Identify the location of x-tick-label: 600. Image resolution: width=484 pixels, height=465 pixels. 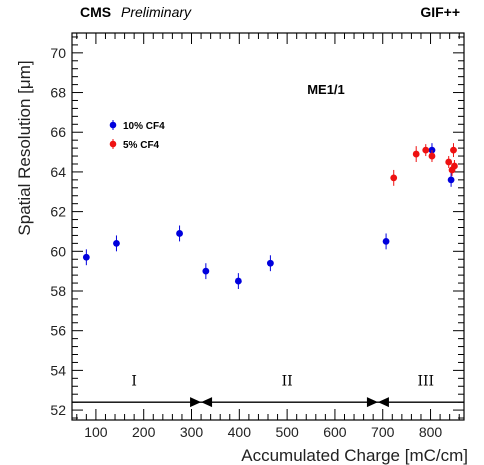
(335, 432).